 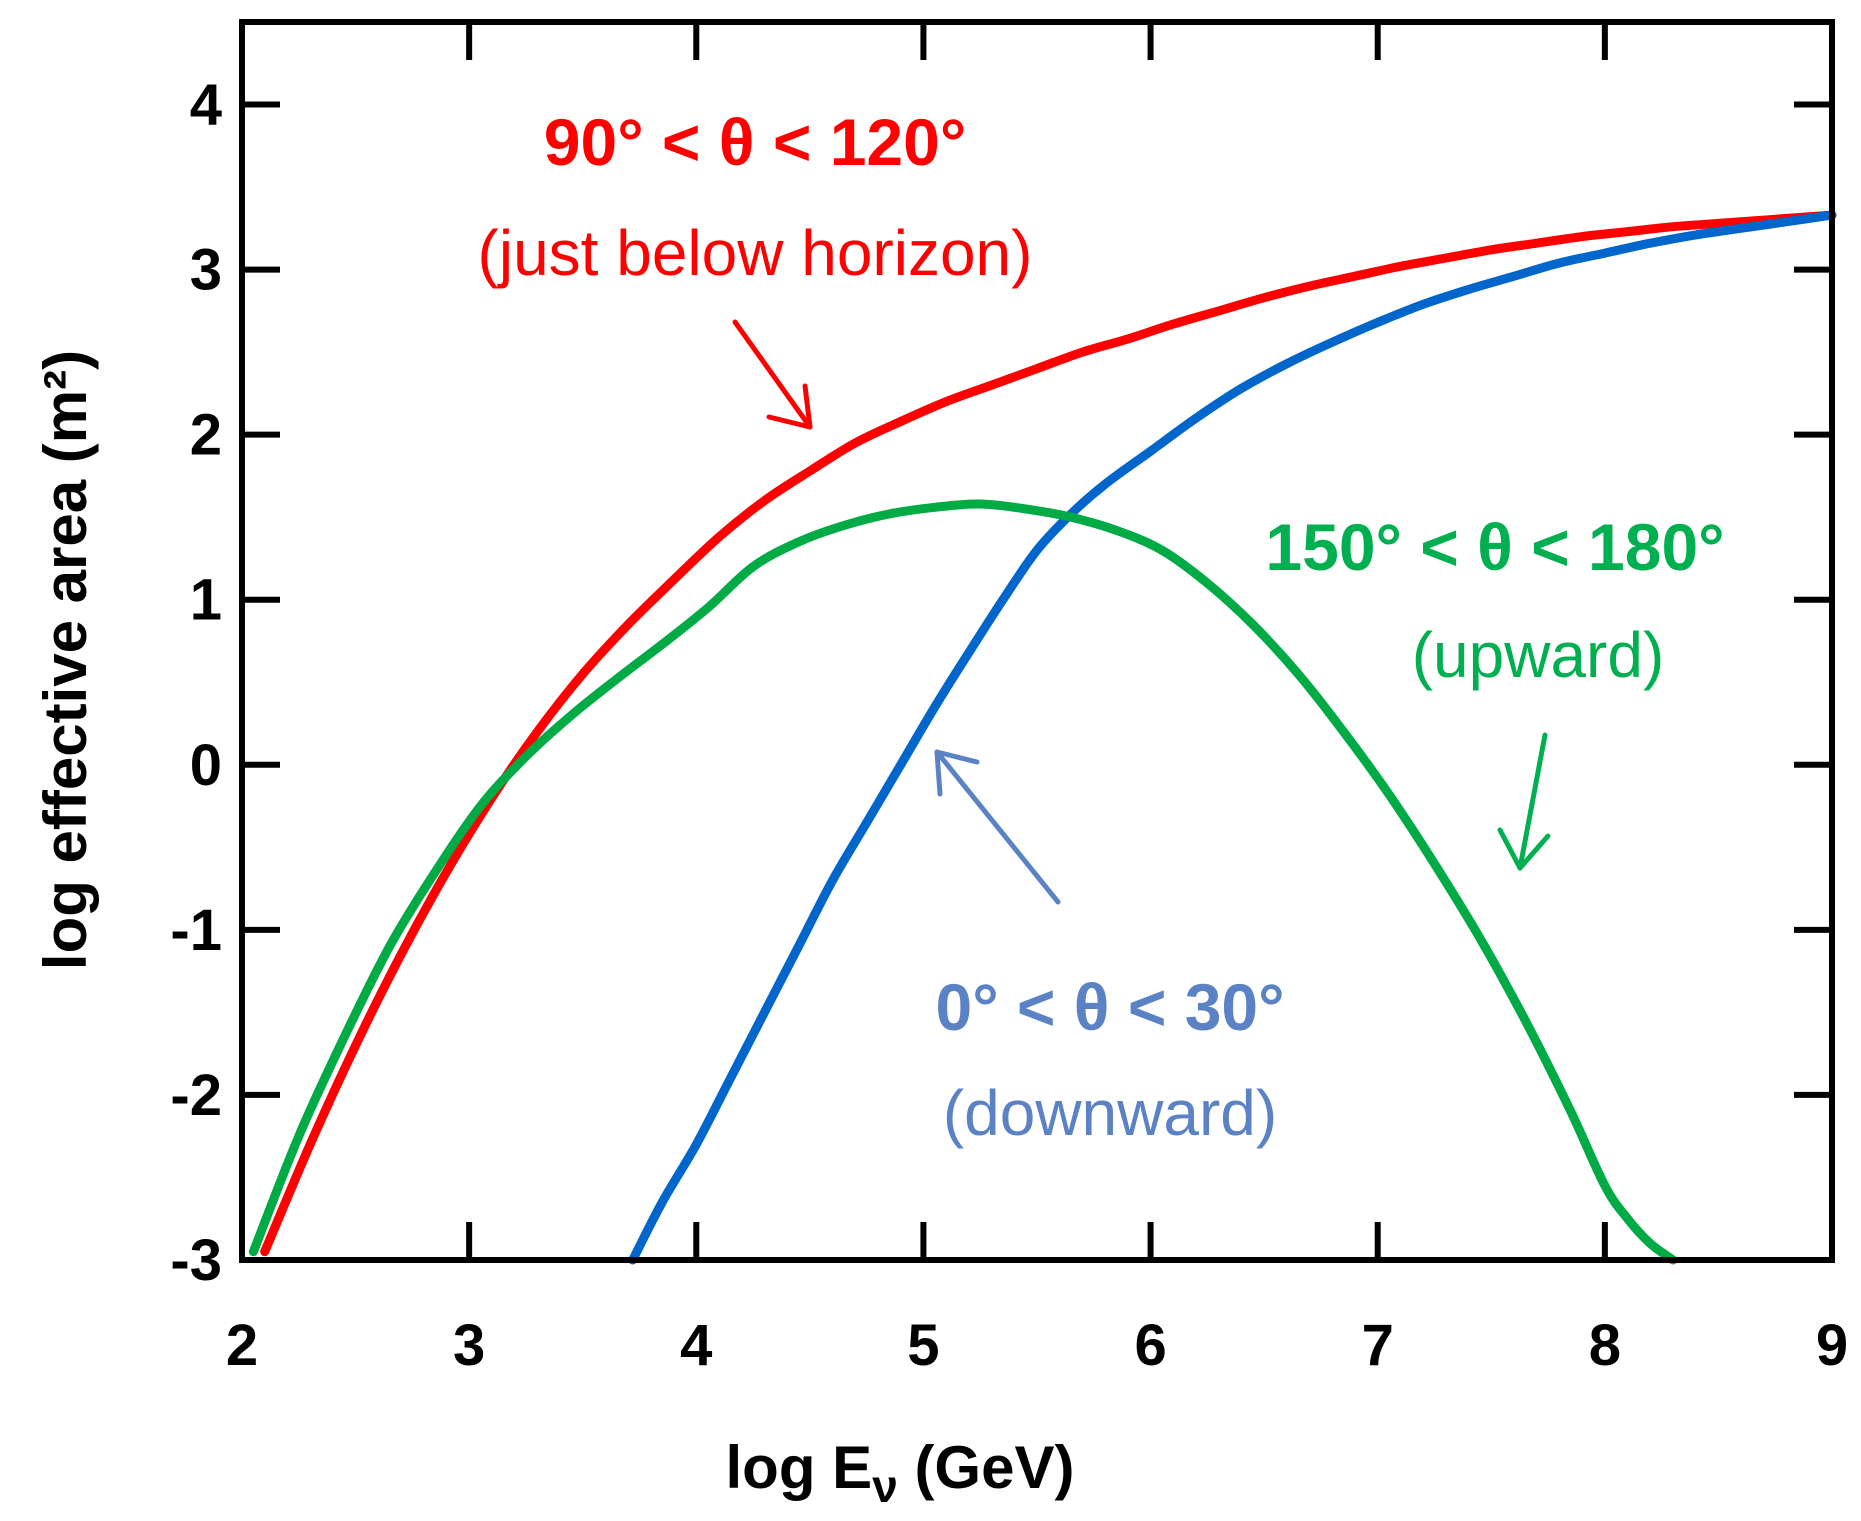 What do you see at coordinates (65, 660) in the screenshot?
I see `y-axis-title: log effective area (m²)` at bounding box center [65, 660].